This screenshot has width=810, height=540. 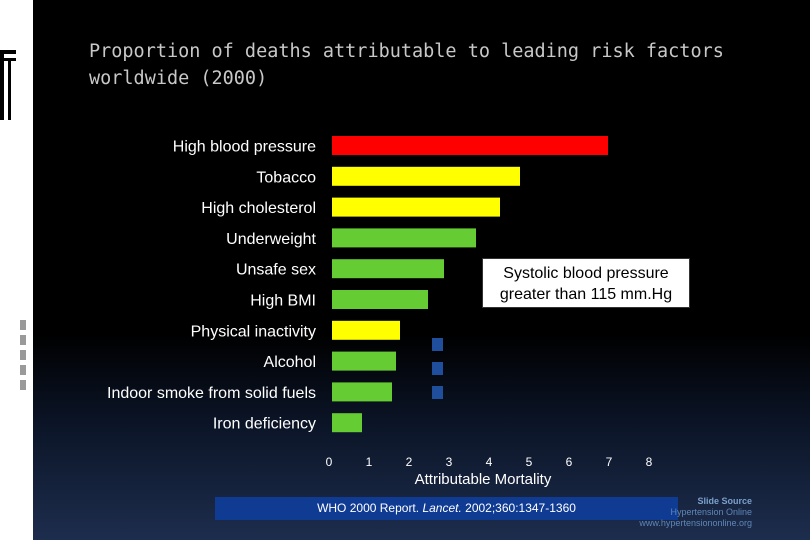 I want to click on source-prefix: WHO 2000 Report., so click(x=370, y=508).